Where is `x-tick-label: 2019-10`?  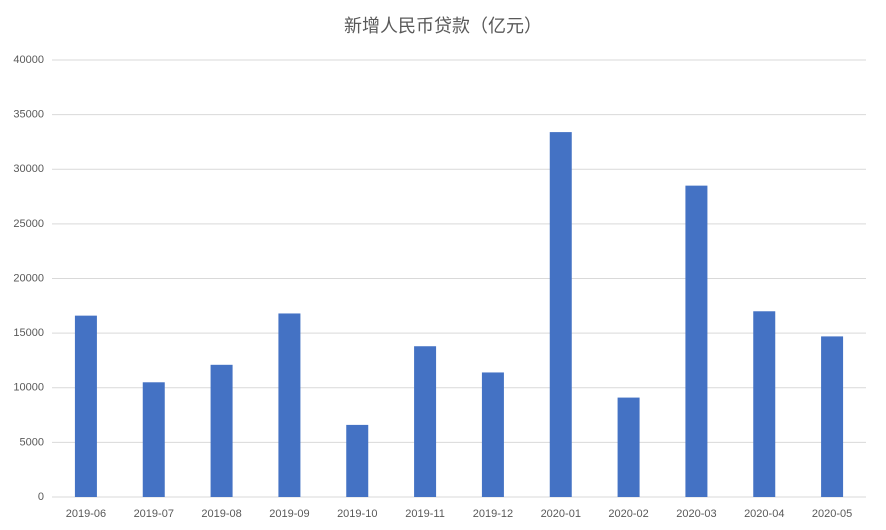
x-tick-label: 2019-10 is located at coordinates (357, 514).